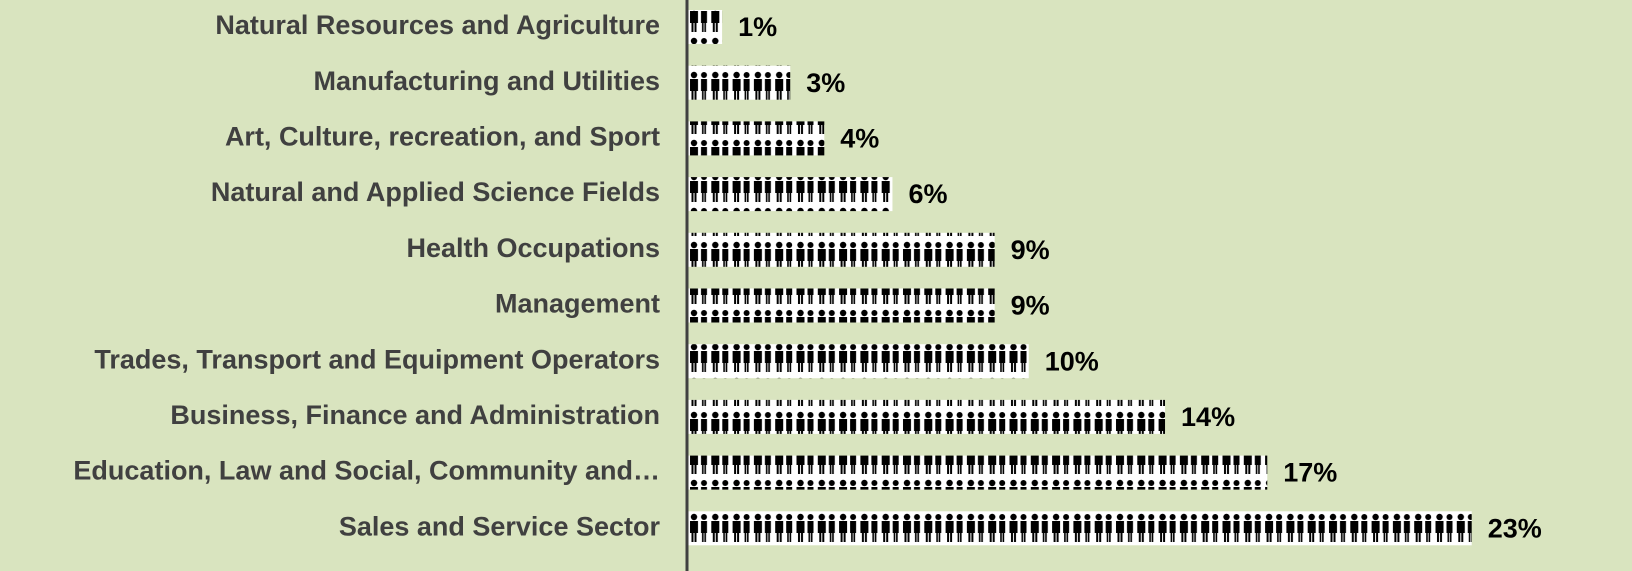 This screenshot has width=1632, height=571. I want to click on value-label: 23%, so click(1515, 528).